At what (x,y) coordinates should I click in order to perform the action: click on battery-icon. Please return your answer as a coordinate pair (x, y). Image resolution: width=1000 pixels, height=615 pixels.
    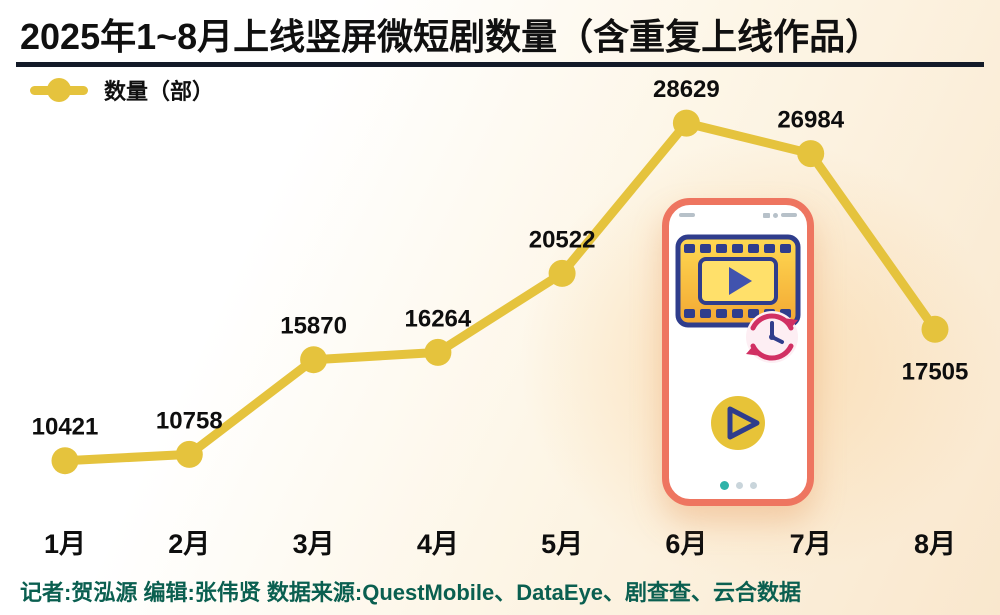
    Looking at the image, I should click on (789, 215).